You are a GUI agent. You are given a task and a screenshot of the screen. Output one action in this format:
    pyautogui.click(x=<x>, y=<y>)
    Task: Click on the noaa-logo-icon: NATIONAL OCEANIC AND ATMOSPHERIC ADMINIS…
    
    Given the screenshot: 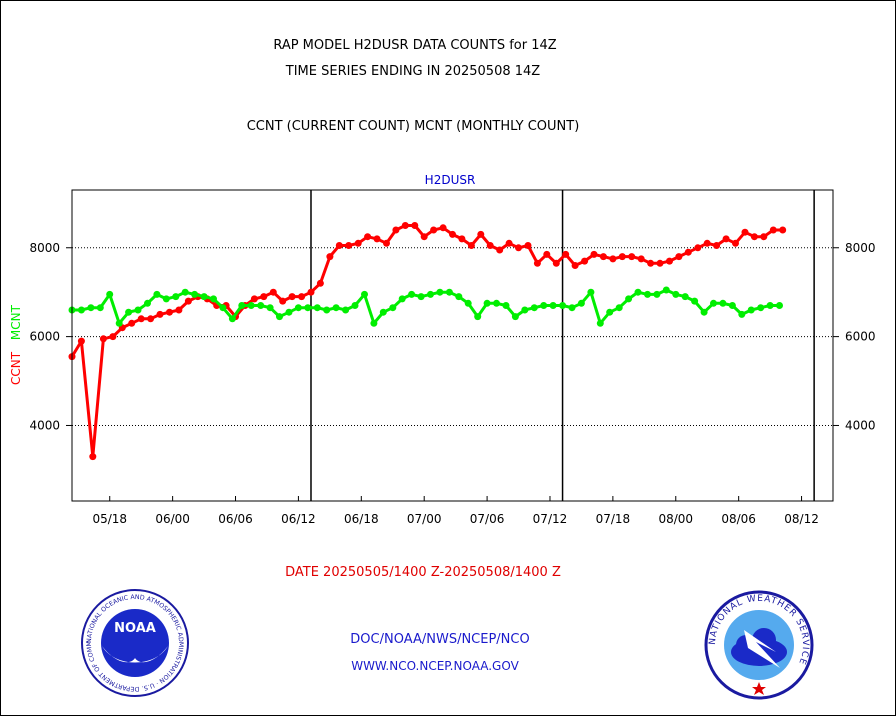 What is the action you would take?
    pyautogui.click(x=134, y=642)
    